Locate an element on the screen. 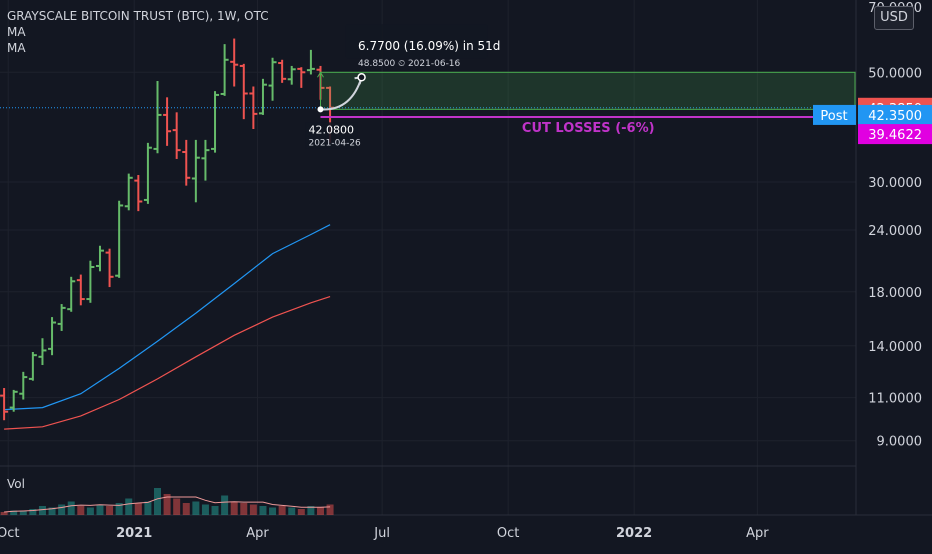  y-tick-label: 18.0000 is located at coordinates (895, 293).